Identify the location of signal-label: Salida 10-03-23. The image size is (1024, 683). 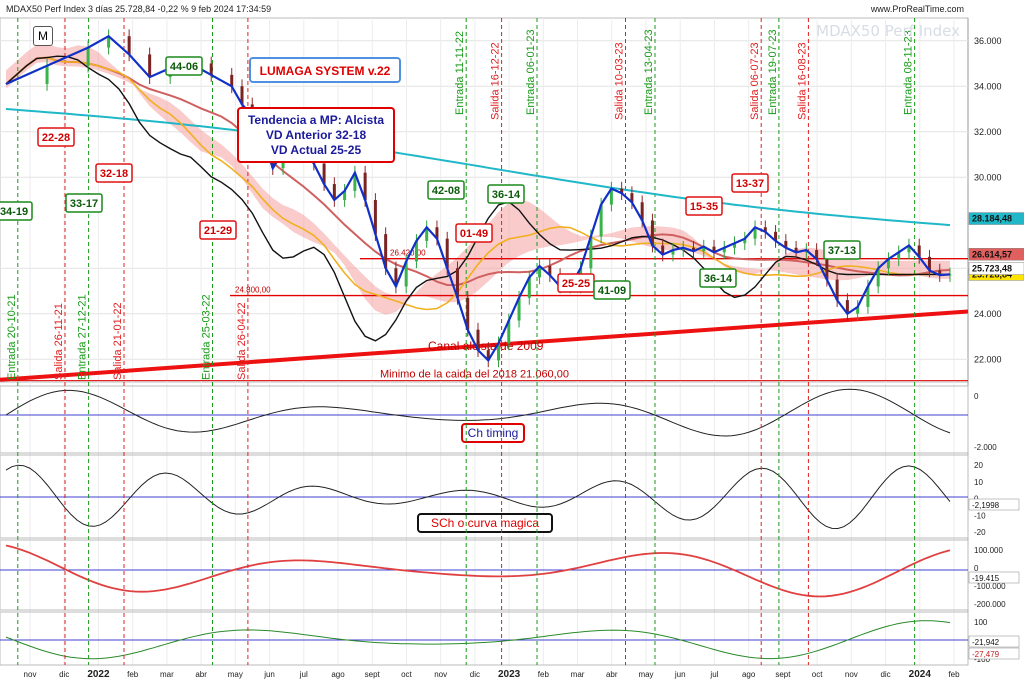
(620, 81).